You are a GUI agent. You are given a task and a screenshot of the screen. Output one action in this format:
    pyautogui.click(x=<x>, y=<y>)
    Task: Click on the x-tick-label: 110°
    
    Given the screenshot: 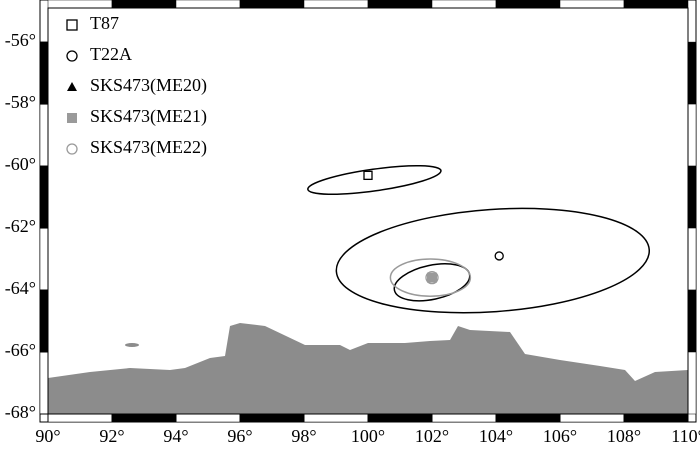 What is the action you would take?
    pyautogui.click(x=685, y=436)
    